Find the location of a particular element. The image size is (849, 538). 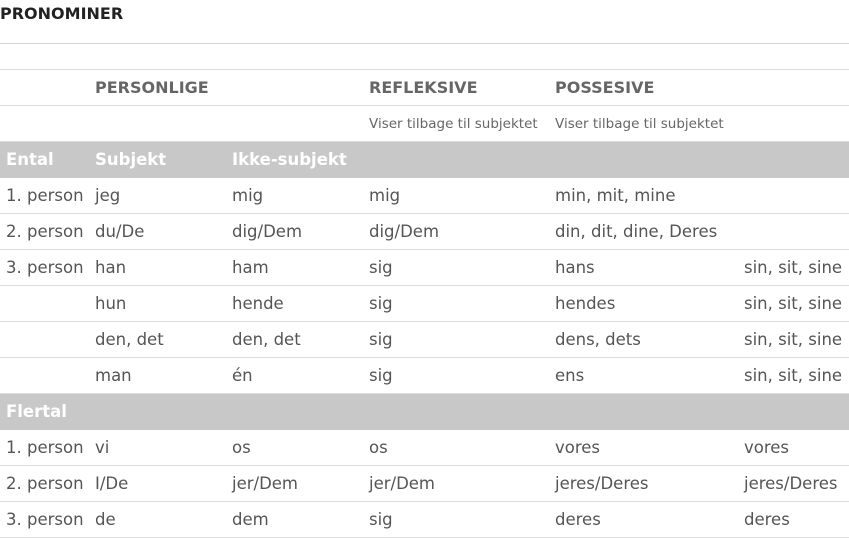

table-row: hun hende sig hendes sin, sit, sine is located at coordinates (424, 303).